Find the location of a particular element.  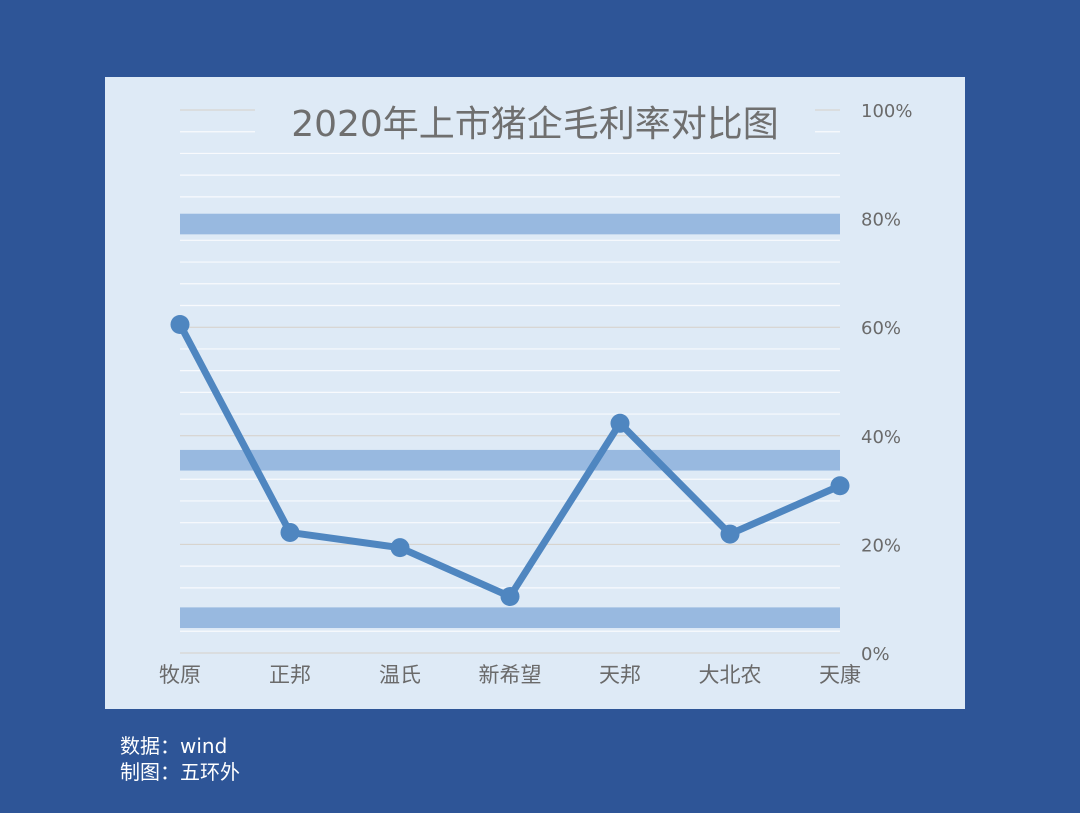

chart-author-note: 制图：五环外 is located at coordinates (180, 772).